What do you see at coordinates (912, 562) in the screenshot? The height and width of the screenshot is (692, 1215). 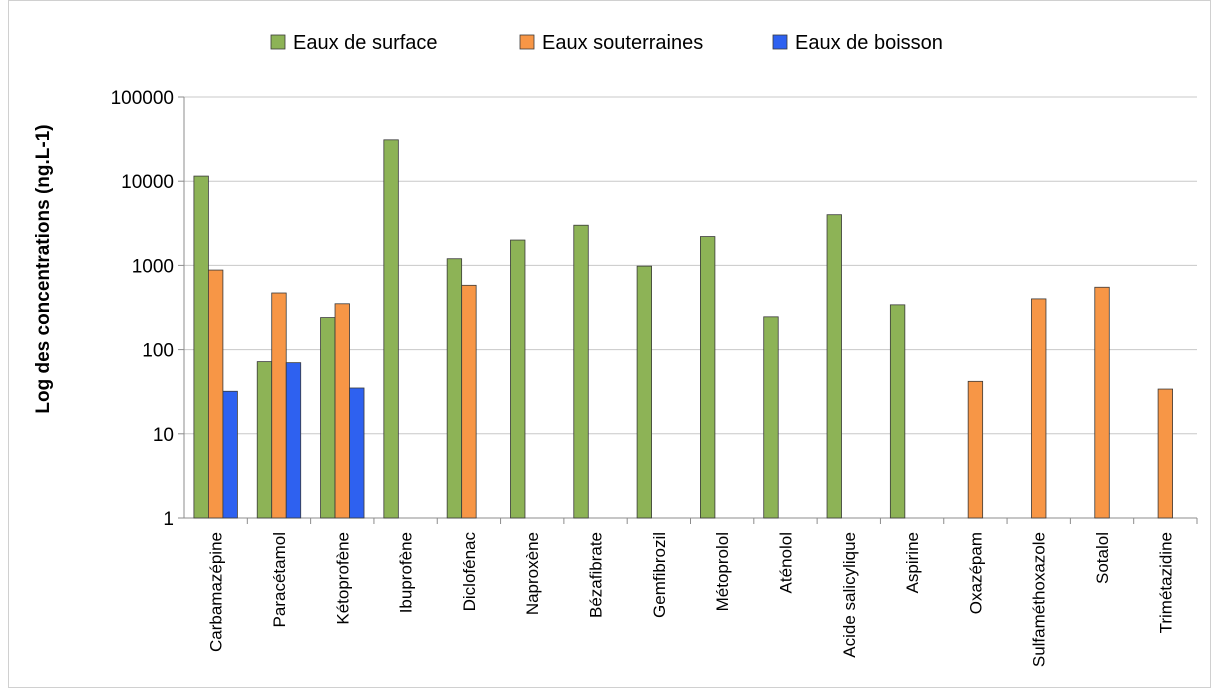 I see `x-tick-label: Aspirine` at bounding box center [912, 562].